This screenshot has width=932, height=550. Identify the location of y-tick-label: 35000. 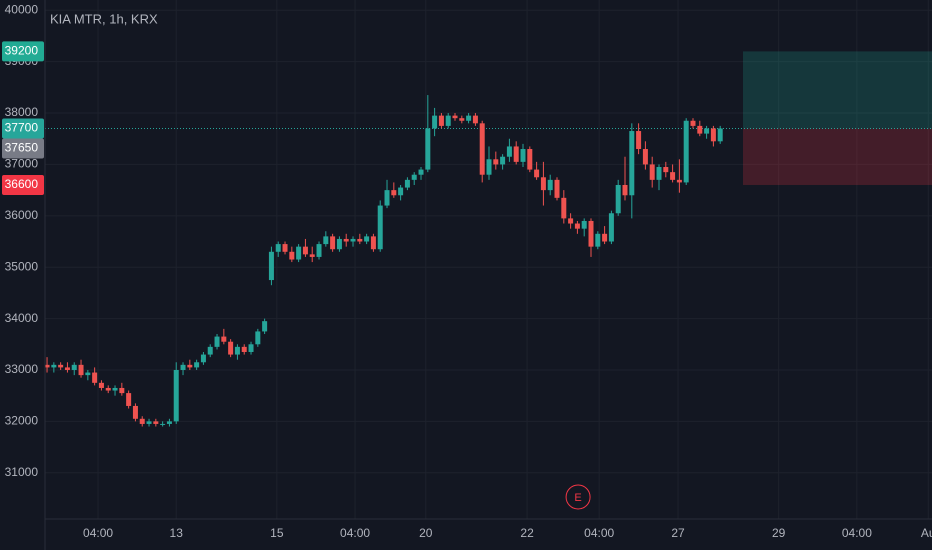
(22, 266).